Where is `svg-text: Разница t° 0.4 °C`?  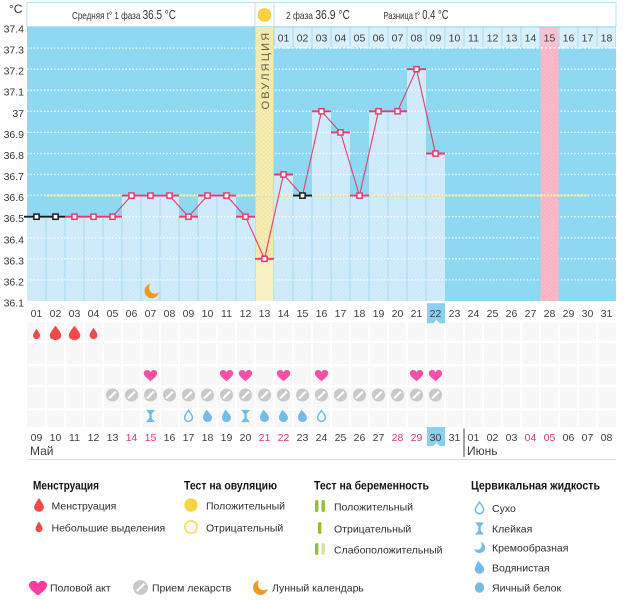
svg-text: Разница t° 0.4 °C is located at coordinates (416, 14).